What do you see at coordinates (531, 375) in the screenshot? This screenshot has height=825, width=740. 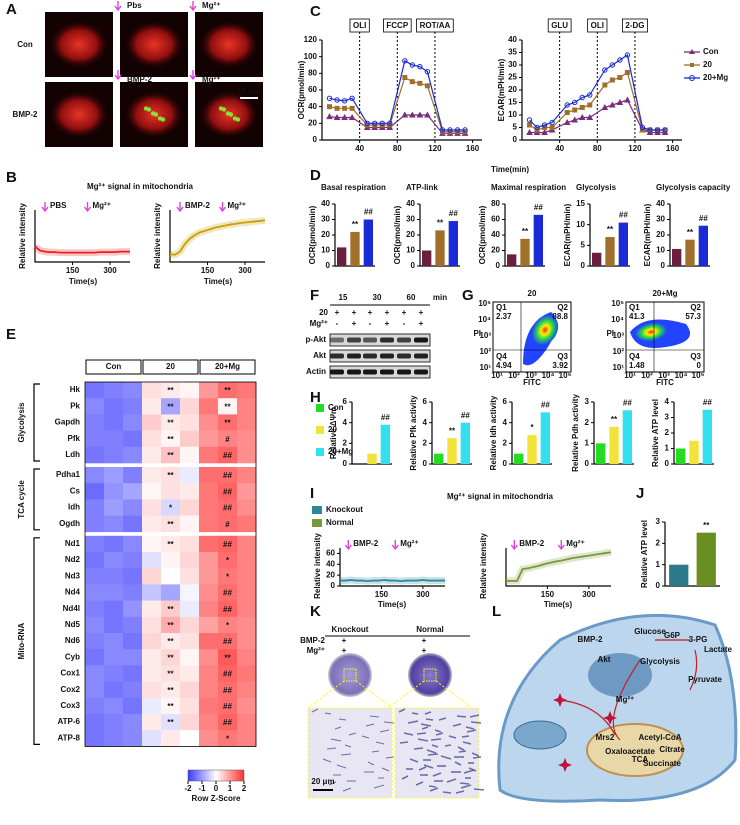 I see `tick-label: 10³` at bounding box center [531, 375].